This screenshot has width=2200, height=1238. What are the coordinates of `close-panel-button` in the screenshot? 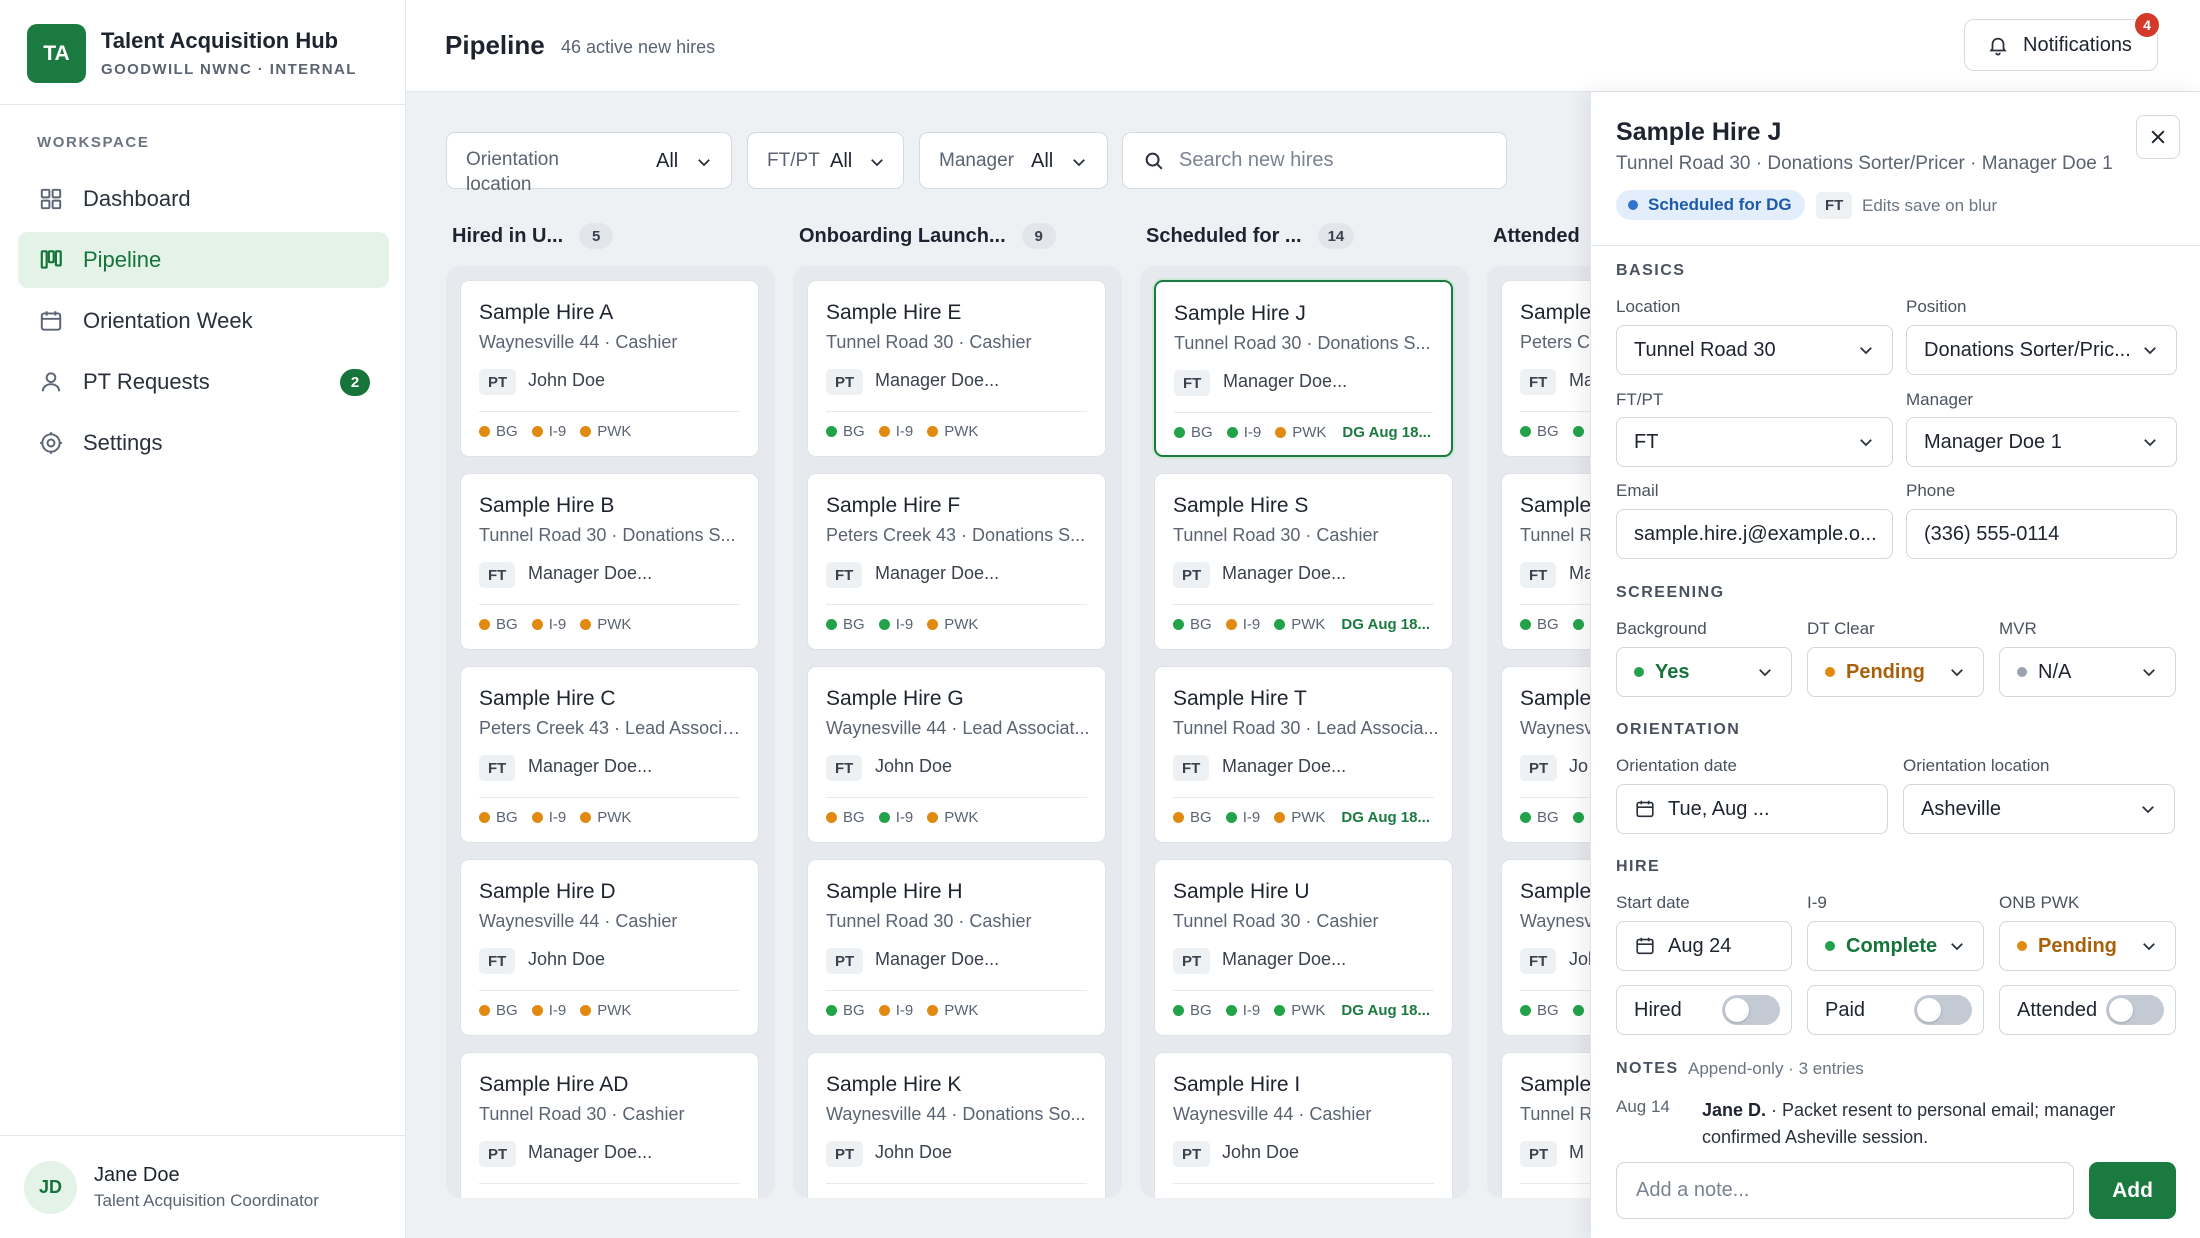 It's located at (2158, 137).